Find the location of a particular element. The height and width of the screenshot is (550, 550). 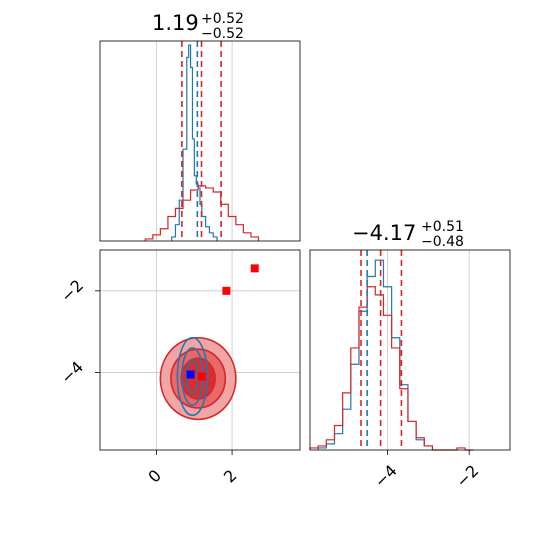

panel-title-plus: +0.52 is located at coordinates (222, 19).